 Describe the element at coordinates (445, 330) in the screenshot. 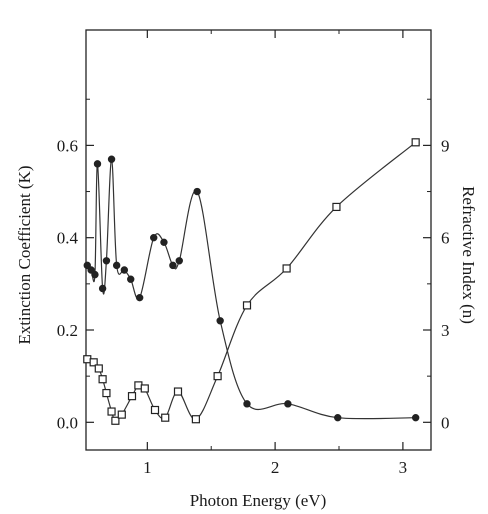

I see `y-right-tick-label: 3` at that location.